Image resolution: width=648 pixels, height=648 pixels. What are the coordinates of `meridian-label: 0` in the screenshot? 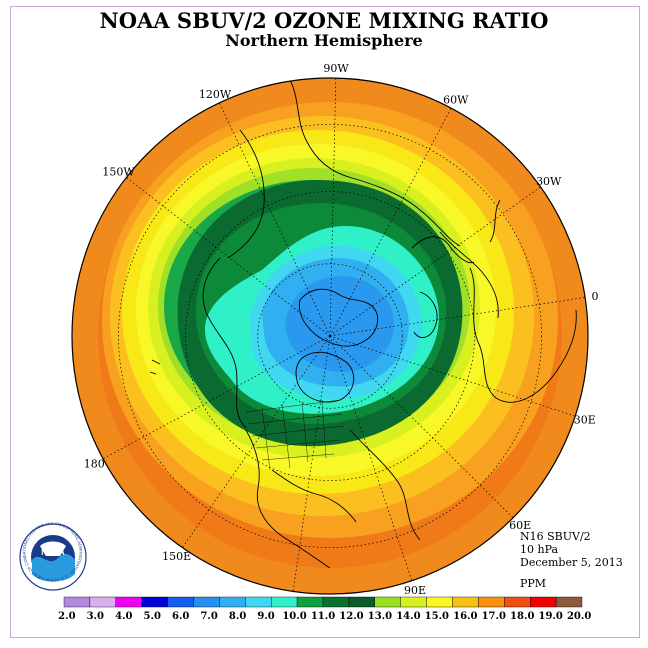 It's located at (594, 296).